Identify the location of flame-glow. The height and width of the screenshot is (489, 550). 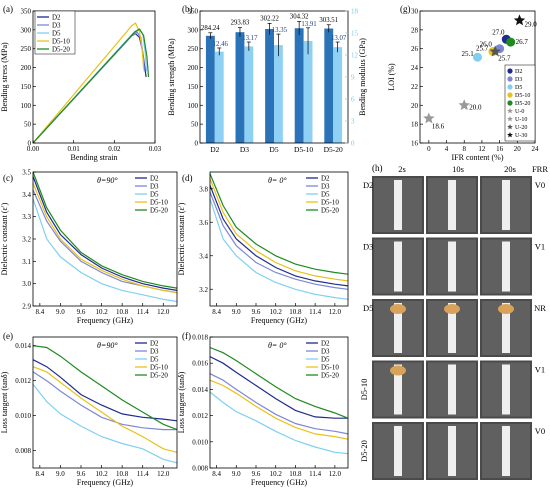
(452, 309).